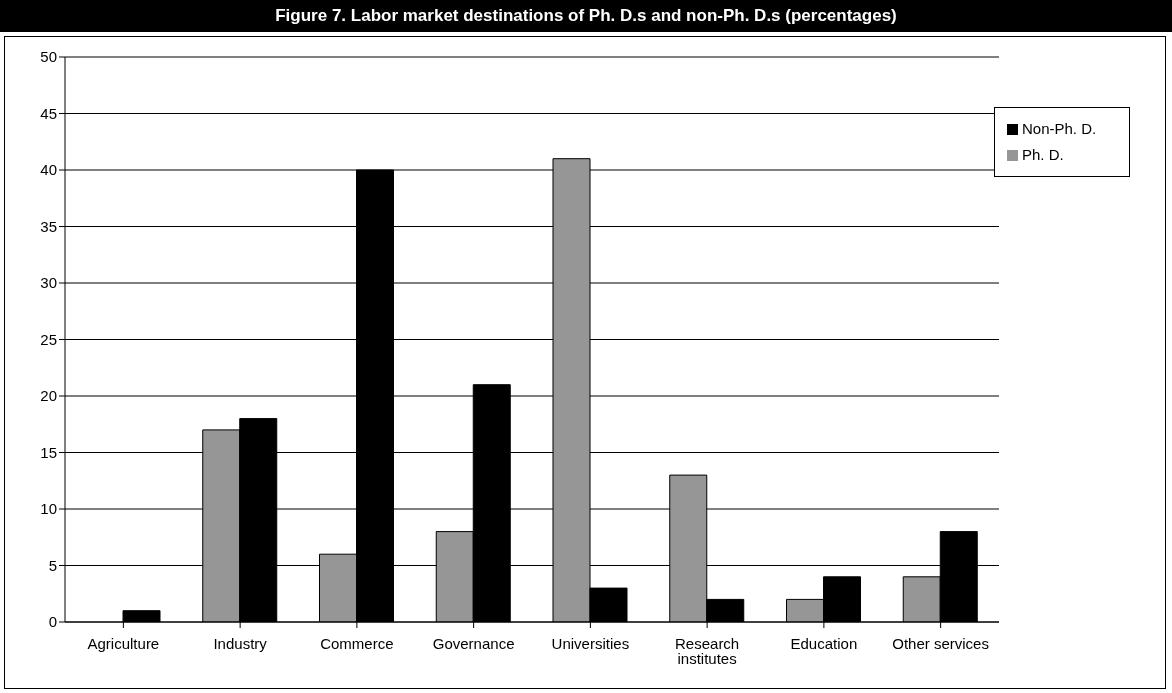 The width and height of the screenshot is (1172, 693). I want to click on x-tick-label: Industry, so click(240, 643).